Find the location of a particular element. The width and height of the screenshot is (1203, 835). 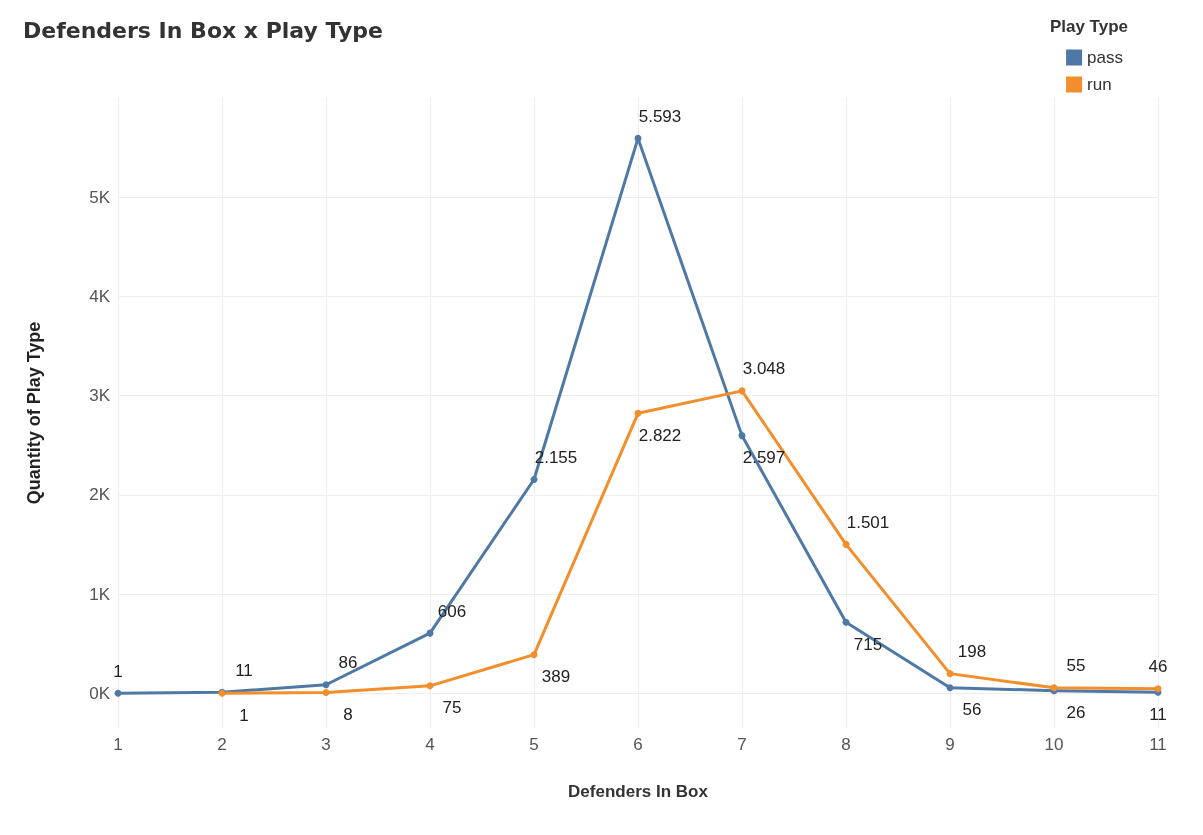

x-tick-label: 8 is located at coordinates (846, 744).